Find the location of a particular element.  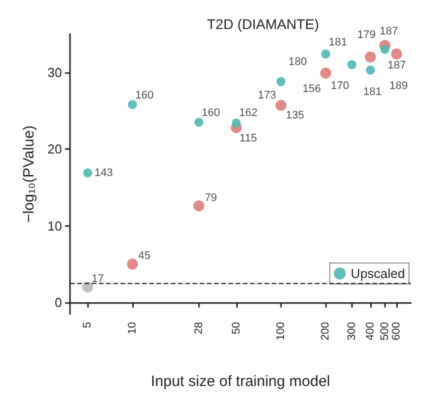

y-axis-title: −log₁₀(PValue) is located at coordinates (29, 174).